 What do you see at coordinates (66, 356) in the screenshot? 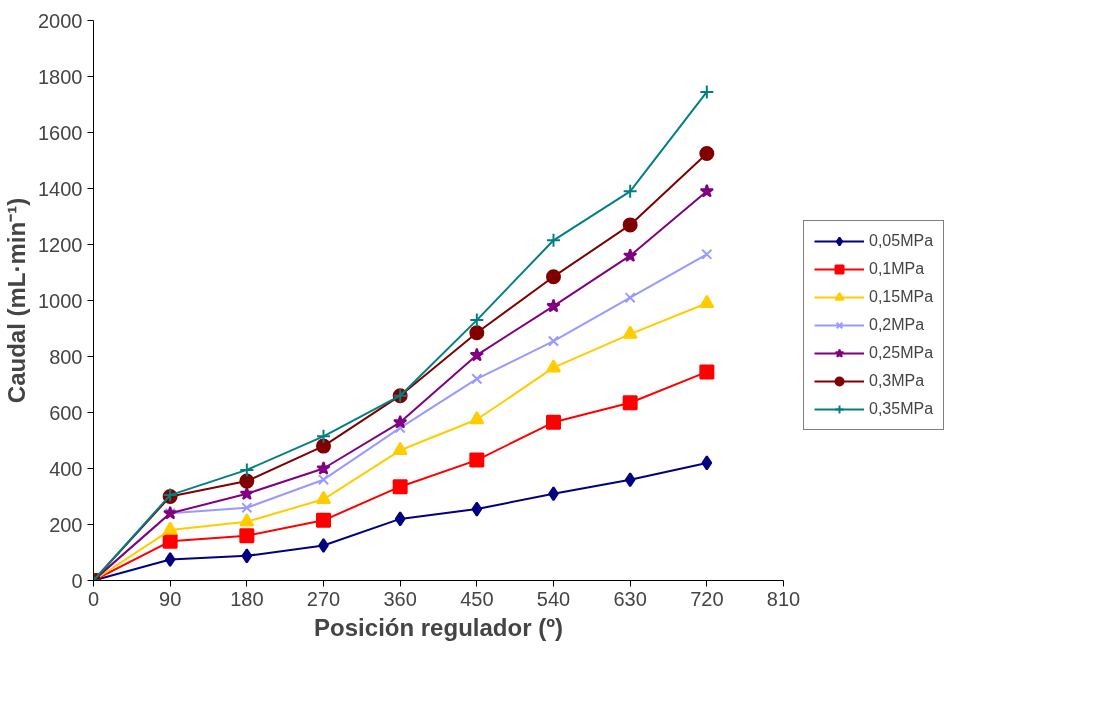
I see `y-tick-label: 800` at bounding box center [66, 356].